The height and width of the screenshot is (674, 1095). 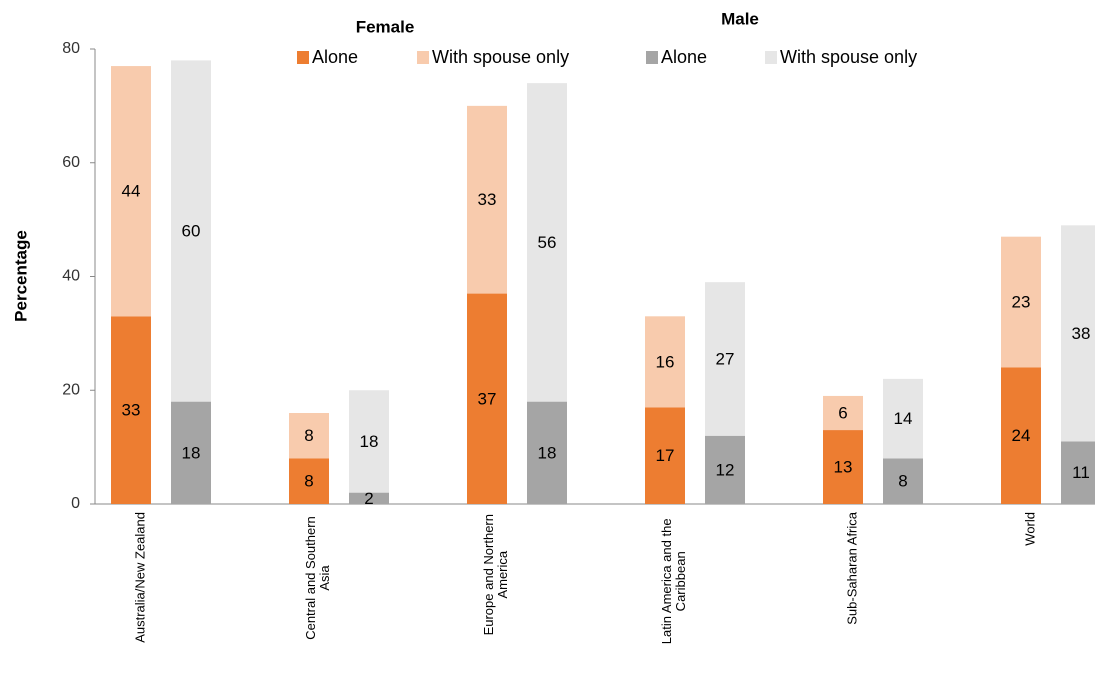 I want to click on data-label: 56, so click(x=547, y=242).